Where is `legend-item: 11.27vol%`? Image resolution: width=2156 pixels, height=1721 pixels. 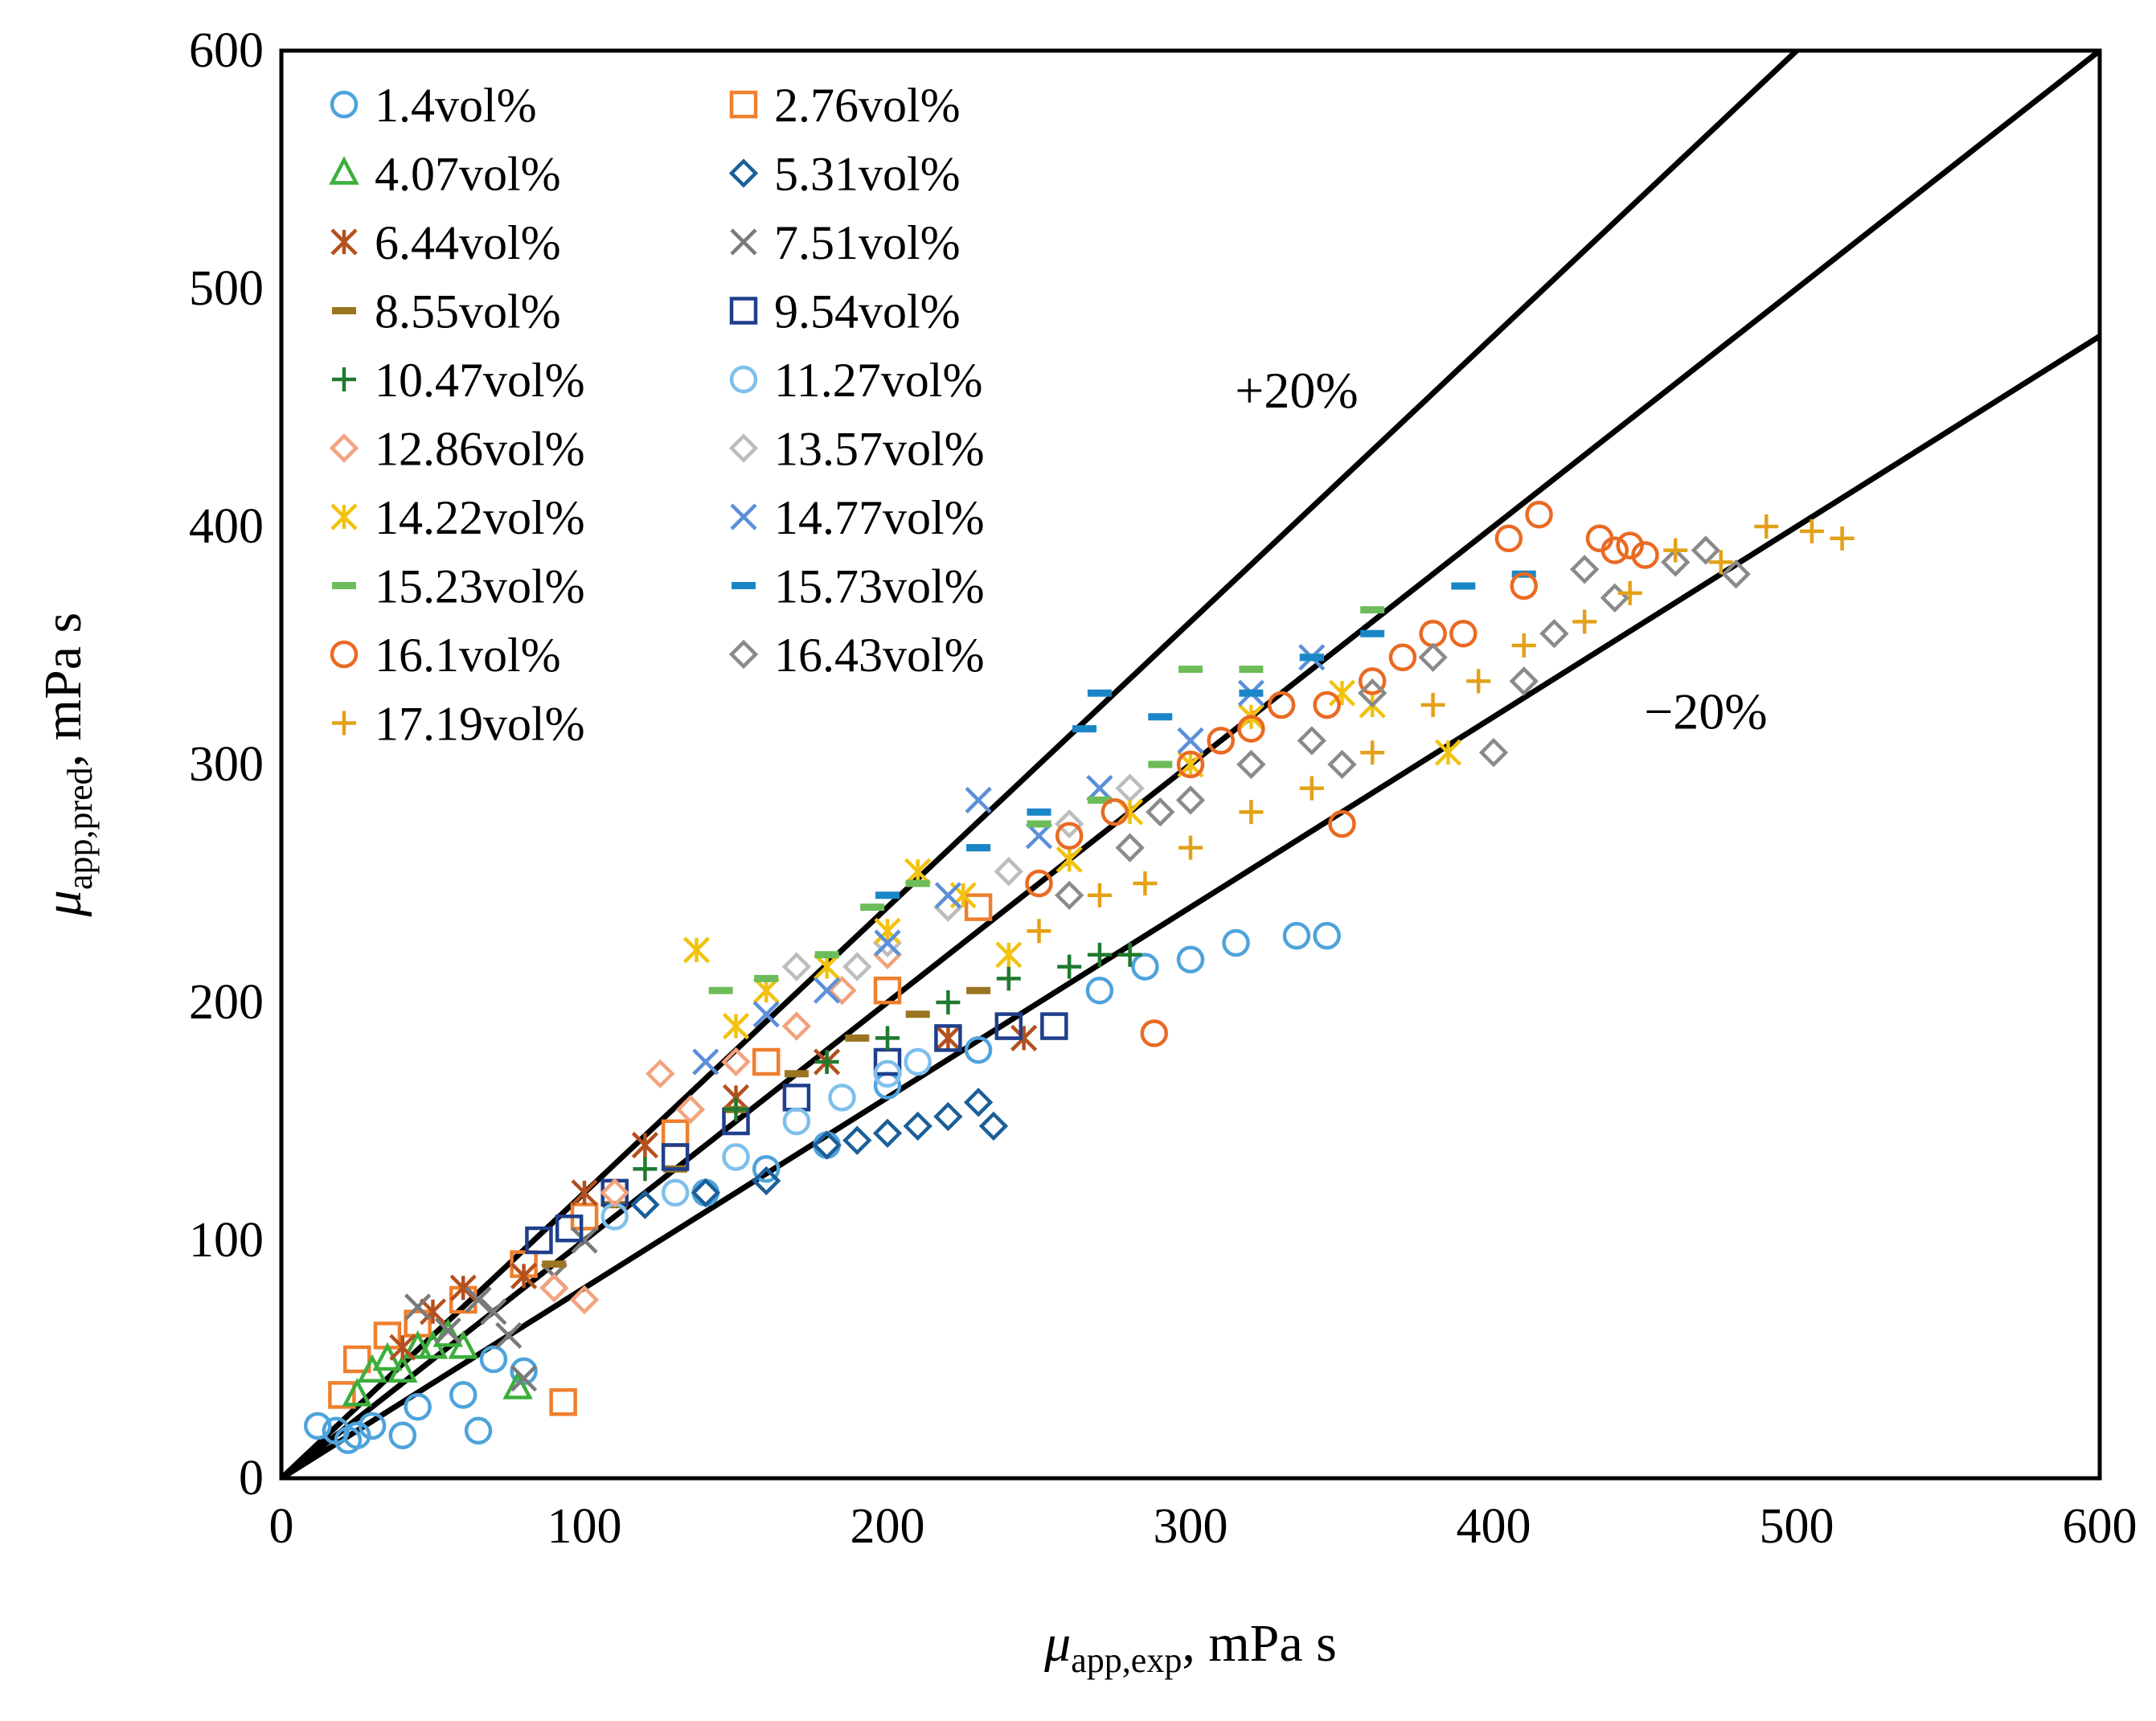
legend-item: 11.27vol% is located at coordinates (855, 380).